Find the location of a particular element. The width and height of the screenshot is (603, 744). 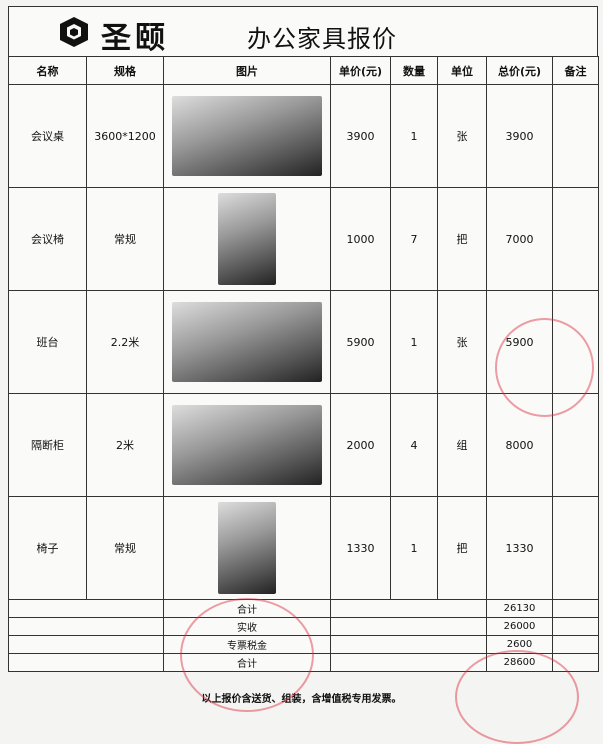

header: 圣颐 办公家具报价 is located at coordinates (303, 31).